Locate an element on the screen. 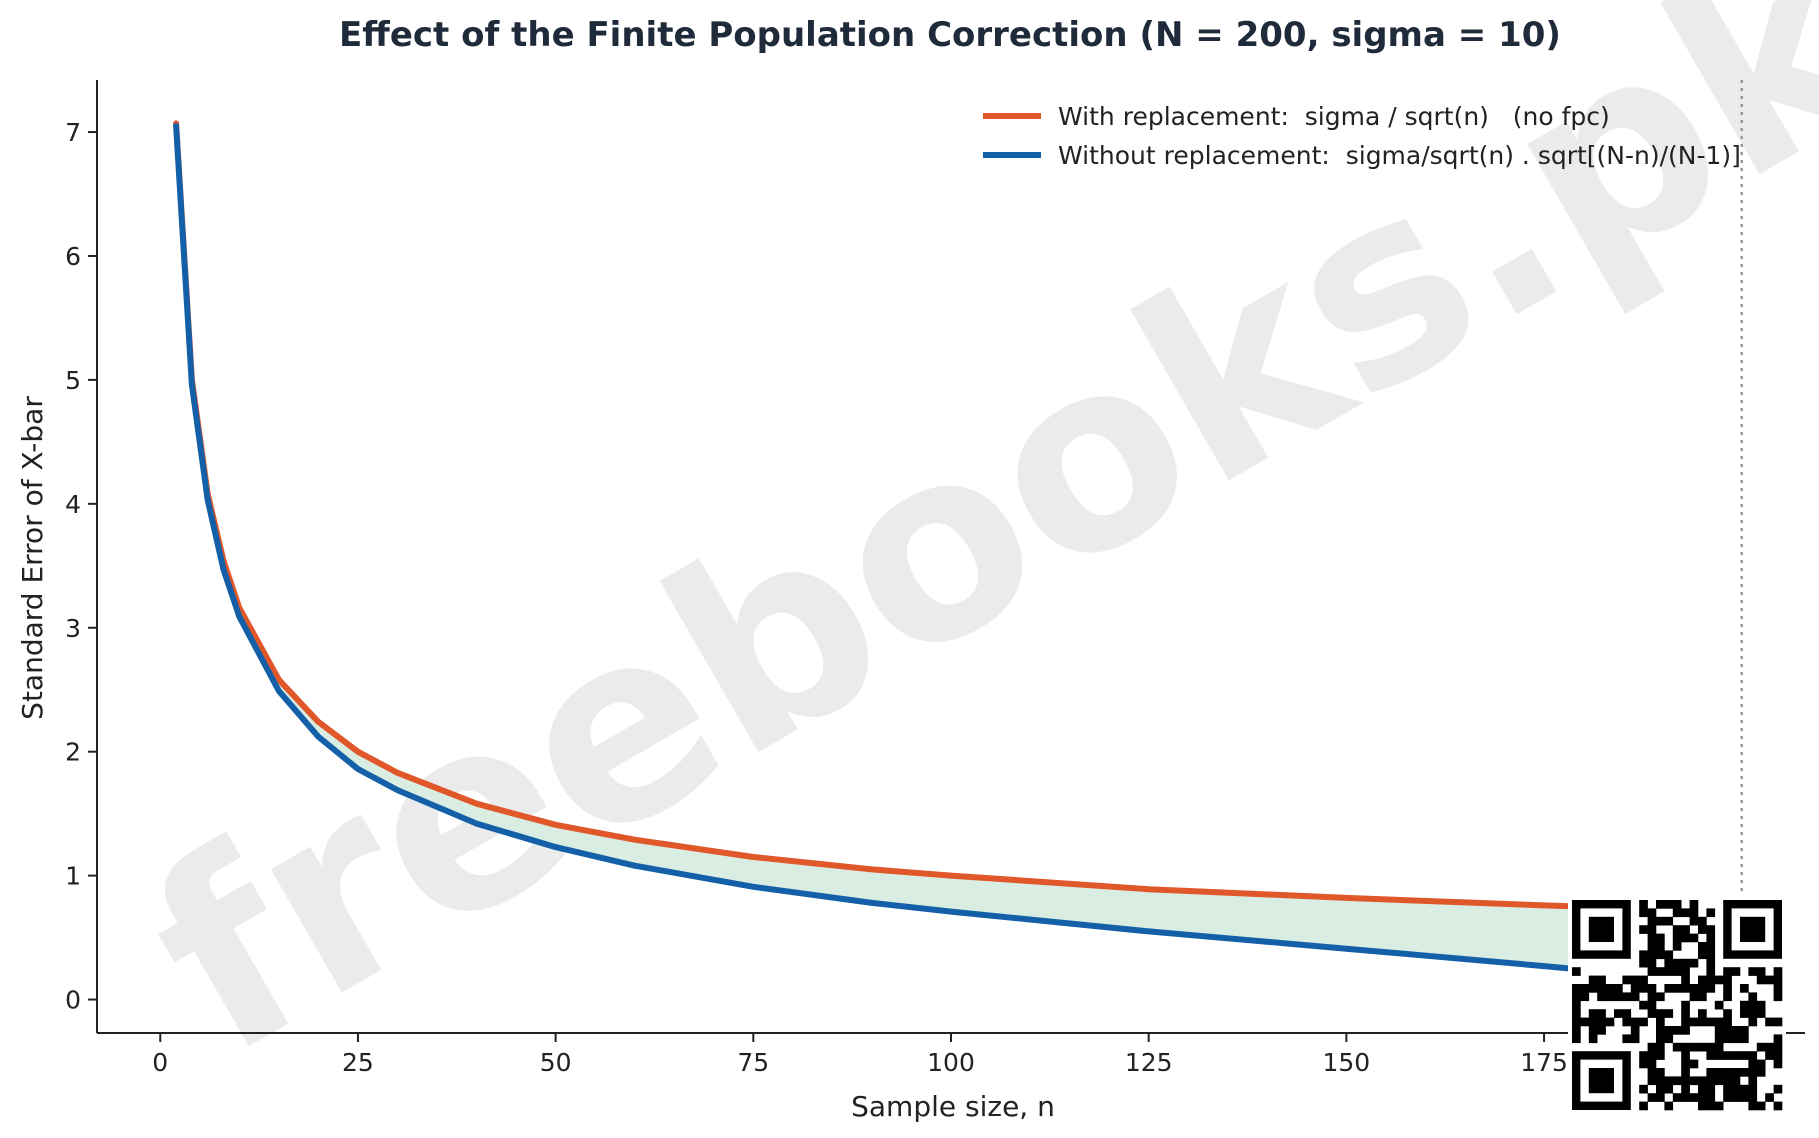 The width and height of the screenshot is (1819, 1138). y-tick-label: 5 is located at coordinates (73, 380).